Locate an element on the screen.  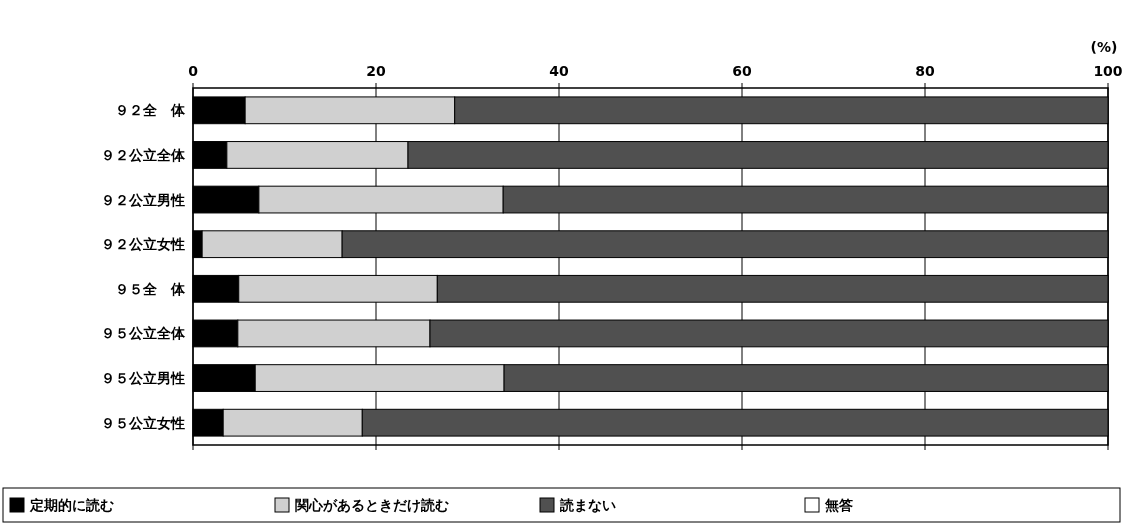
y-tick-label: ９５公立女性 is located at coordinates (143, 422).